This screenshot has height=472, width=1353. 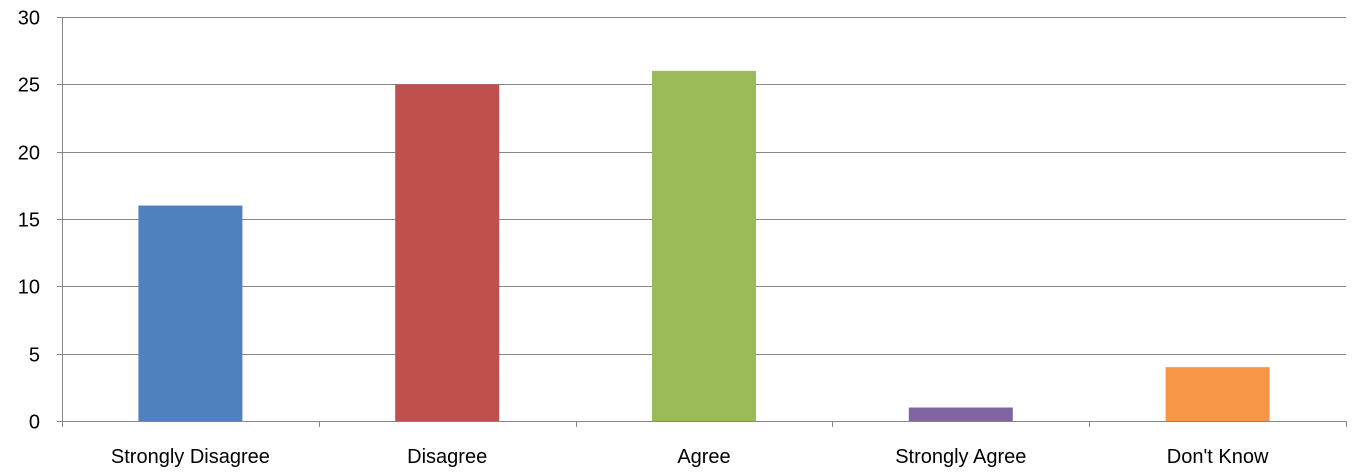 I want to click on y-tick-label: 30, so click(x=29, y=19).